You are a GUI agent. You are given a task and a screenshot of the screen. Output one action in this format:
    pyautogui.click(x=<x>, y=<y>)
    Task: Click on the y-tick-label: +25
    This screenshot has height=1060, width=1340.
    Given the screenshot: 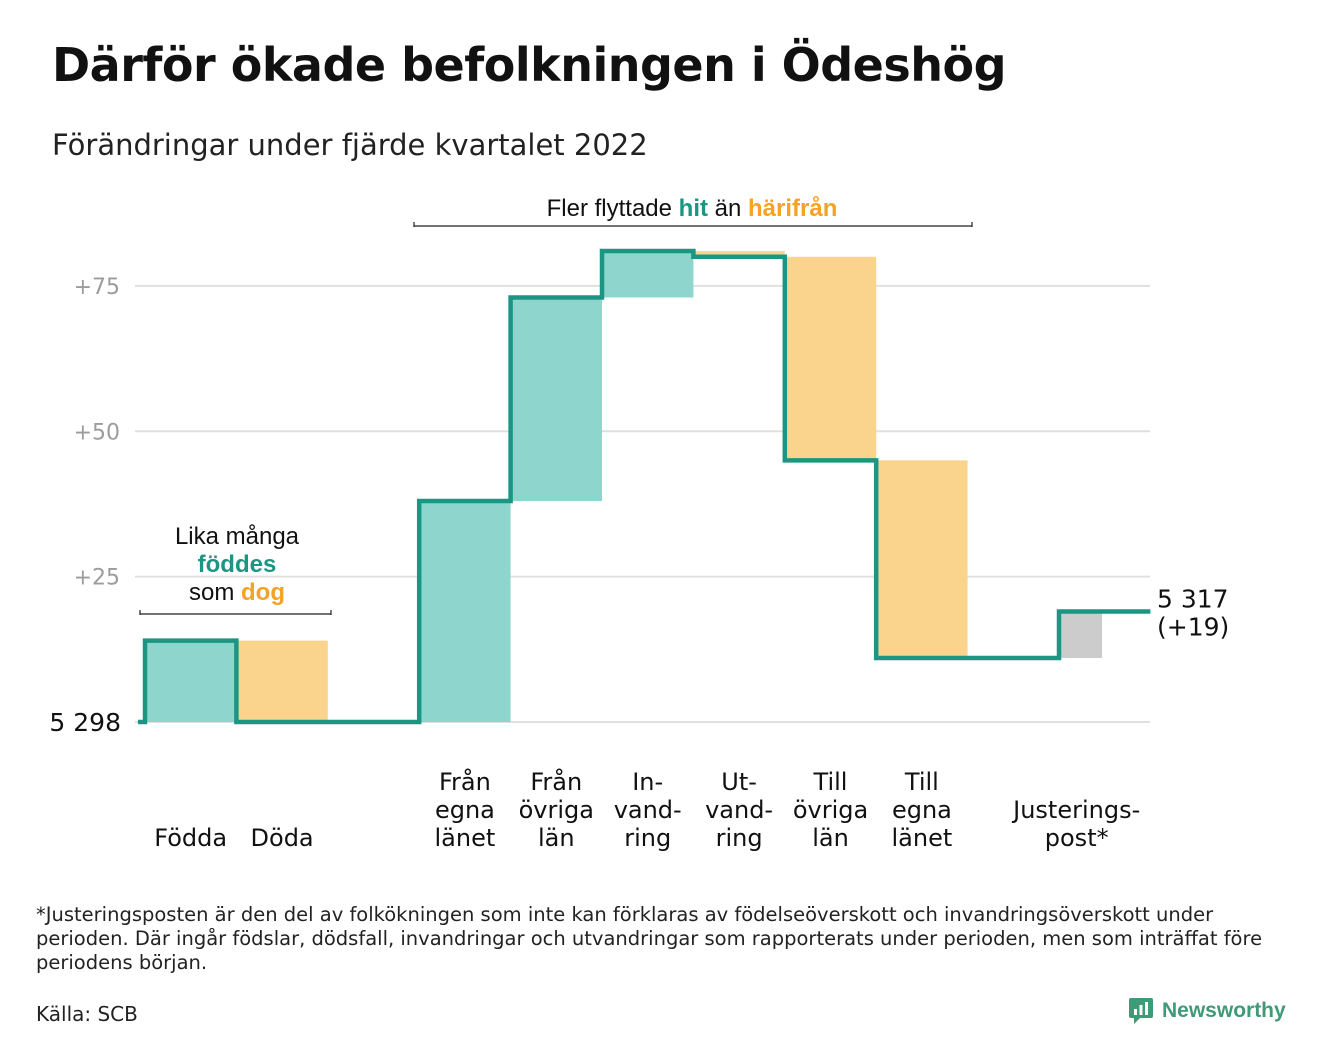 What is the action you would take?
    pyautogui.click(x=97, y=578)
    